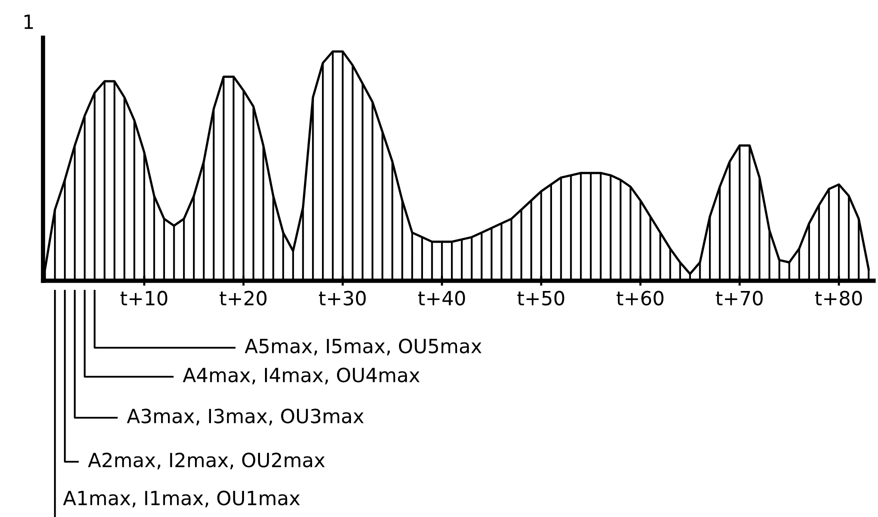 This screenshot has width=878, height=517. I want to click on text: A2max, I2max, OU2max, so click(206, 461).